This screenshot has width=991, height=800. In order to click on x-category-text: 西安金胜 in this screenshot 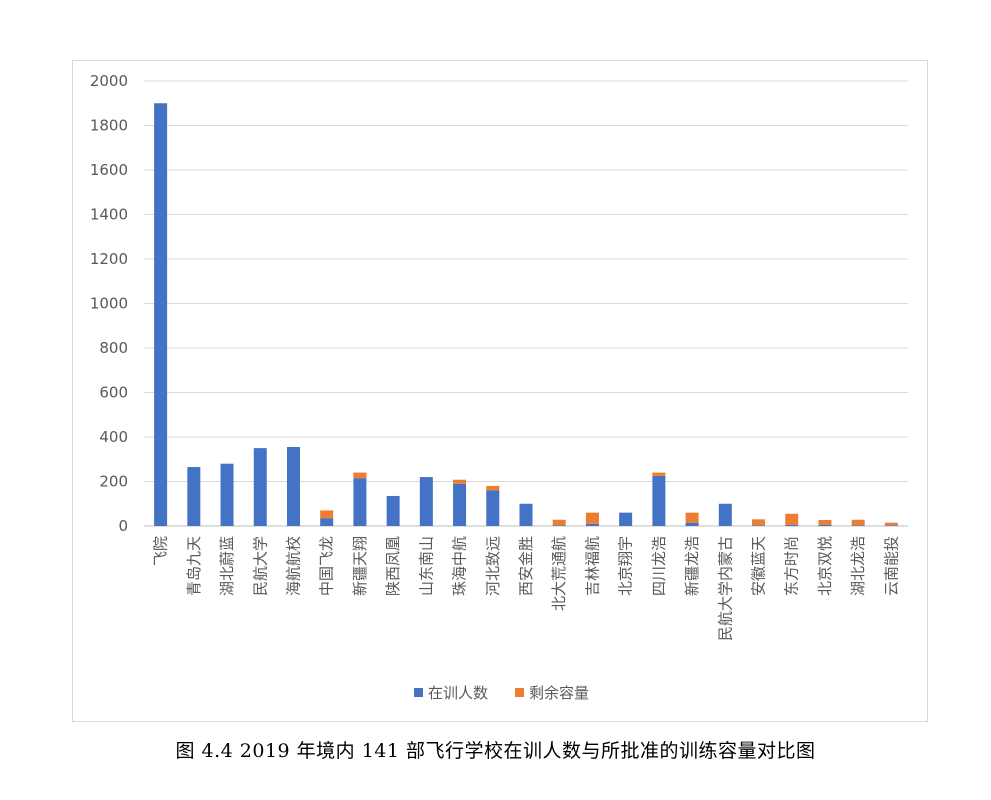, I will do `click(526, 566)`.